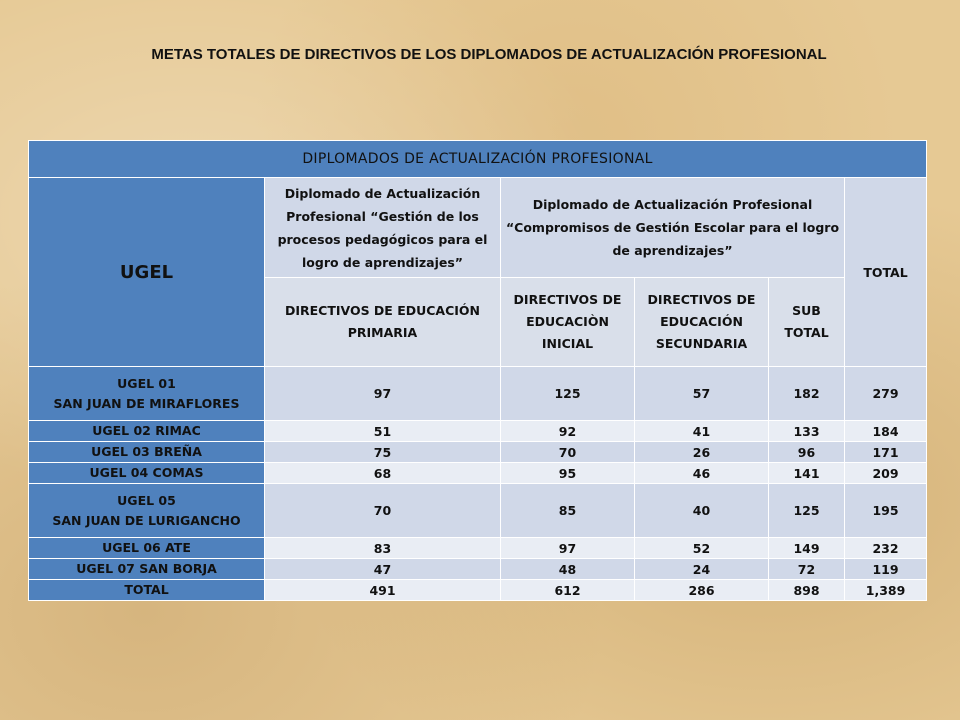 This screenshot has height=720, width=960. I want to click on value-cell: 51, so click(382, 431).